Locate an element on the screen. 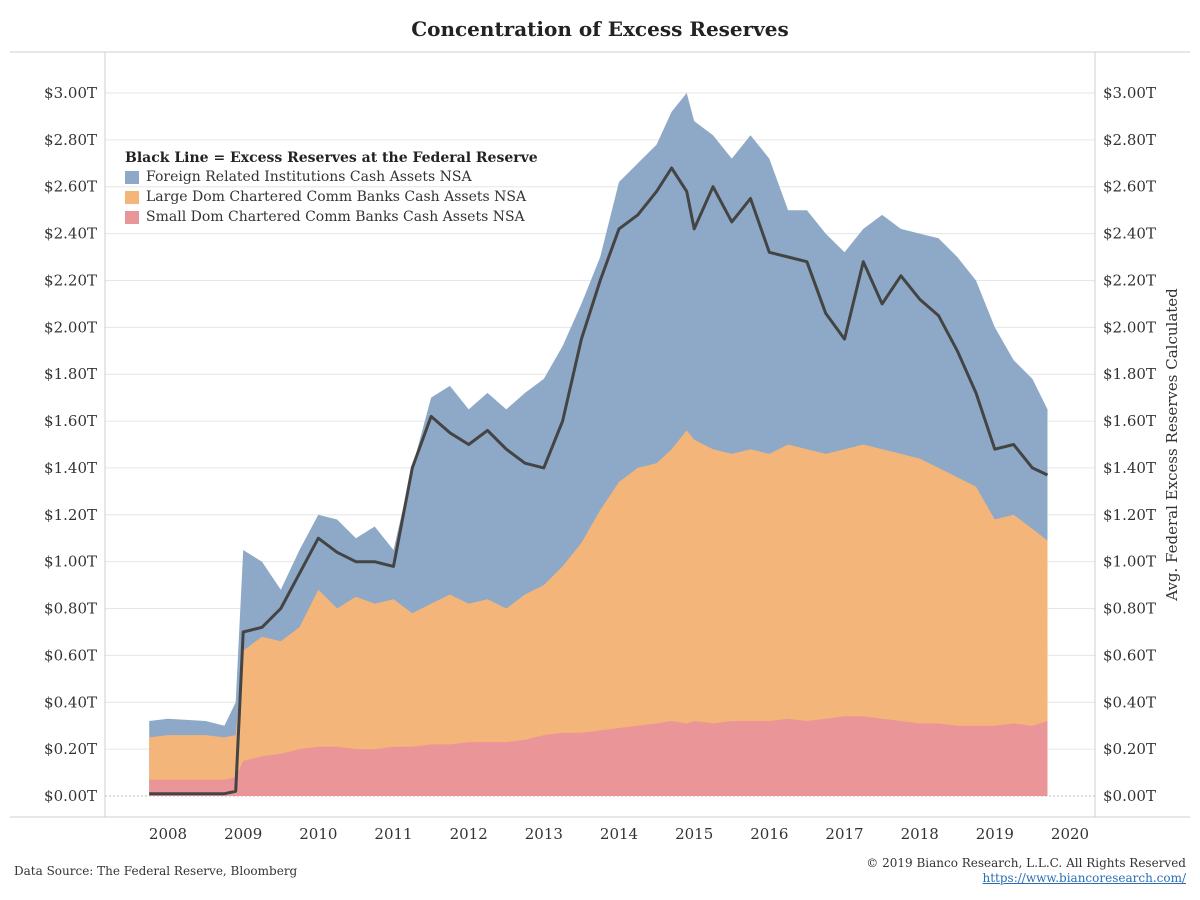 The image size is (1200, 900). x-tick-label: 2020 is located at coordinates (1070, 834).